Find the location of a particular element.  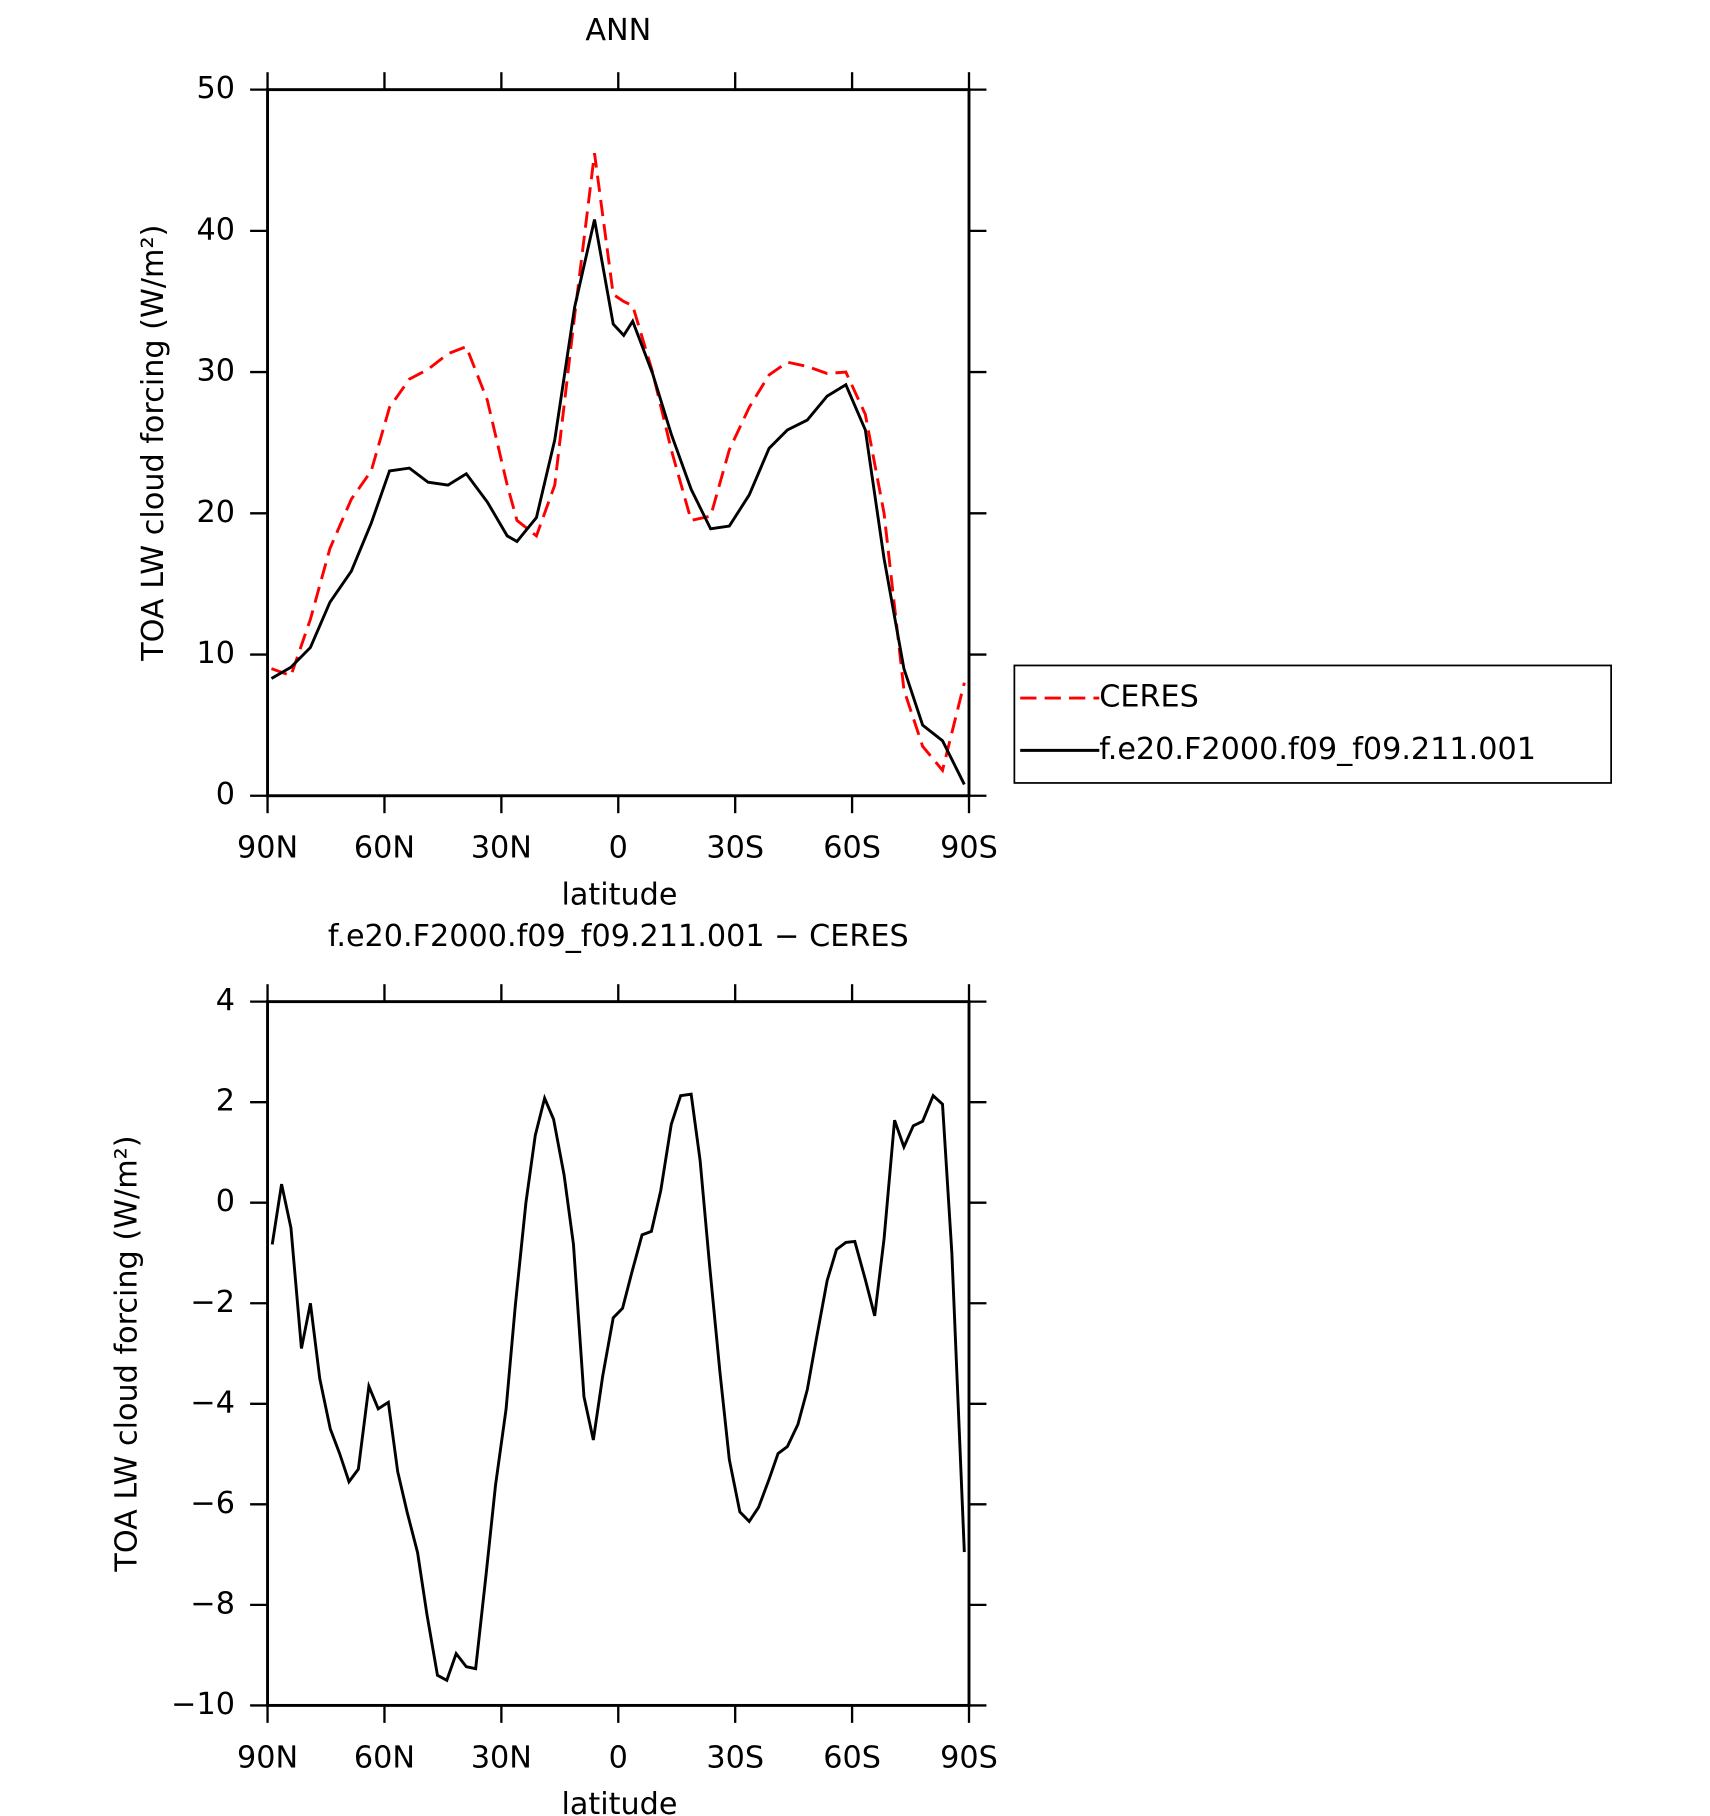

y-tick-label: 50 is located at coordinates (215, 88).